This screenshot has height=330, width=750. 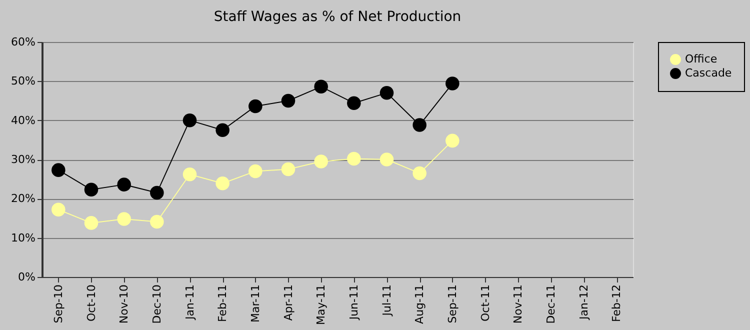 I want to click on y-tick-label: 0%, so click(x=27, y=277).